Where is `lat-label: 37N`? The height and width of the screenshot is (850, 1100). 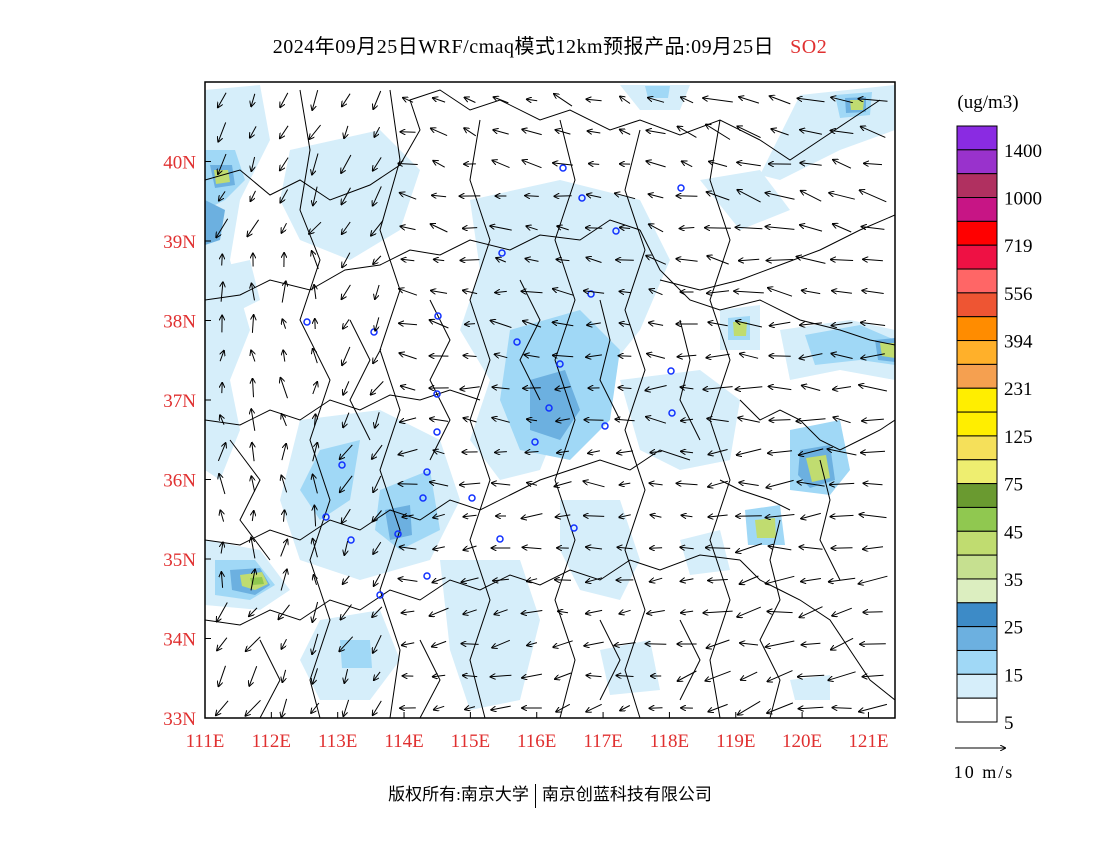 lat-label: 37N is located at coordinates (179, 401).